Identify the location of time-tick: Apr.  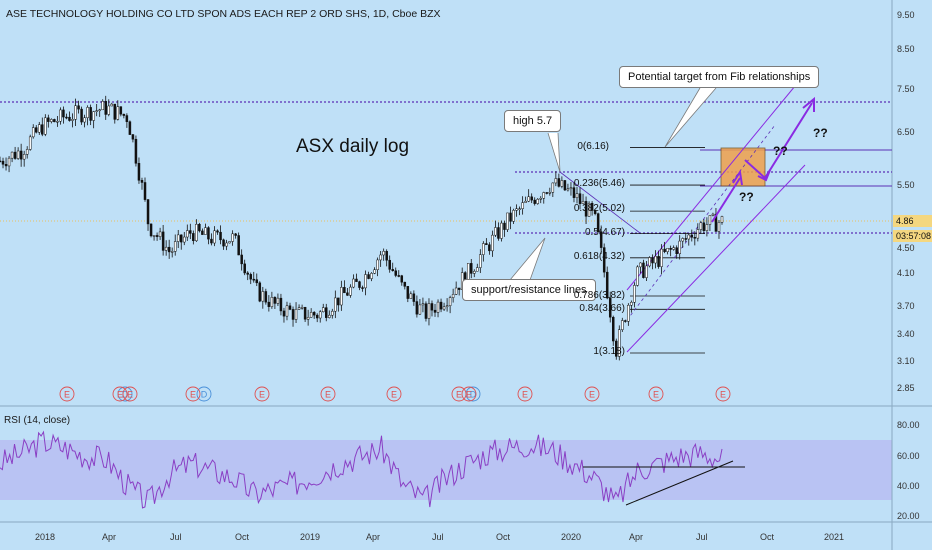
(109, 537).